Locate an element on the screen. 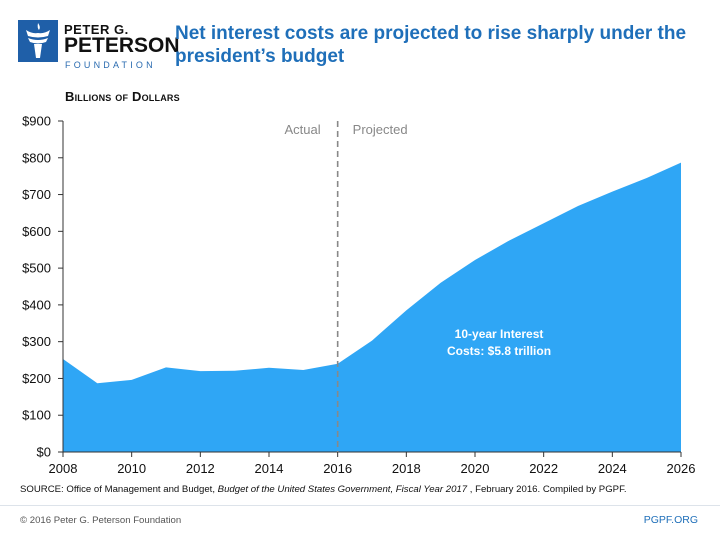  x-tick-label: 2016 is located at coordinates (337, 468).